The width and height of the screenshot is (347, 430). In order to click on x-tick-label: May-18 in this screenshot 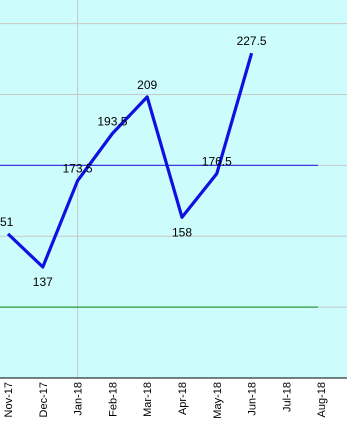, I will do `click(218, 400)`.